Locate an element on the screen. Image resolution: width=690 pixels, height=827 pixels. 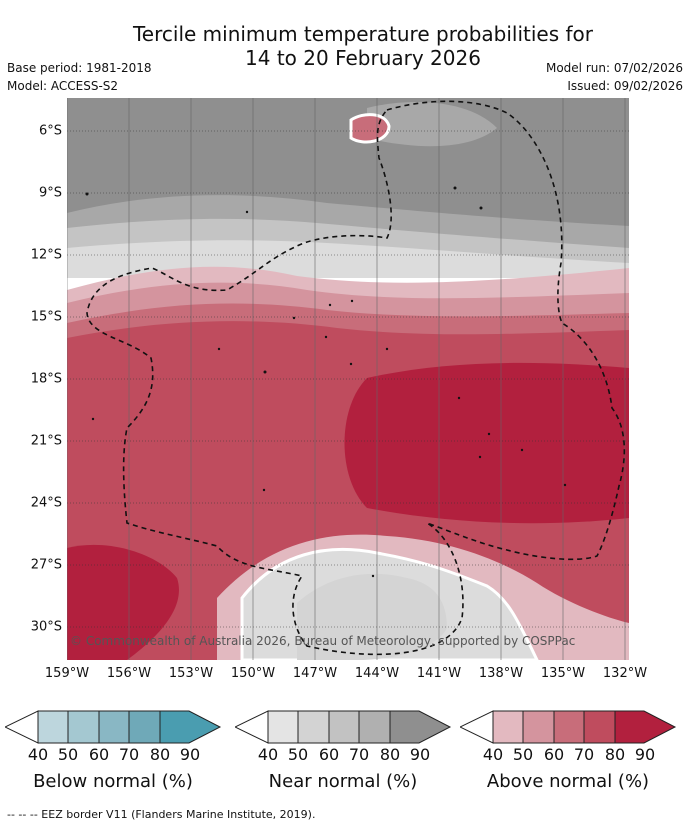
lon-label: 141°W is located at coordinates (439, 673).